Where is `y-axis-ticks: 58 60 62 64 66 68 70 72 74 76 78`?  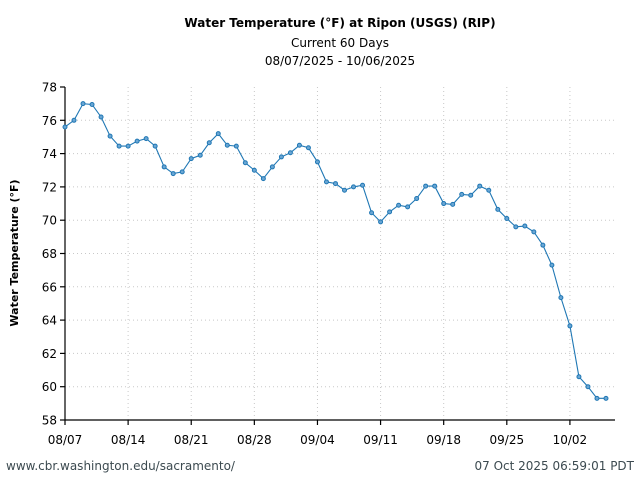 y-axis-ticks: 58 60 62 64 66 68 70 72 74 76 78 is located at coordinates (53, 254).